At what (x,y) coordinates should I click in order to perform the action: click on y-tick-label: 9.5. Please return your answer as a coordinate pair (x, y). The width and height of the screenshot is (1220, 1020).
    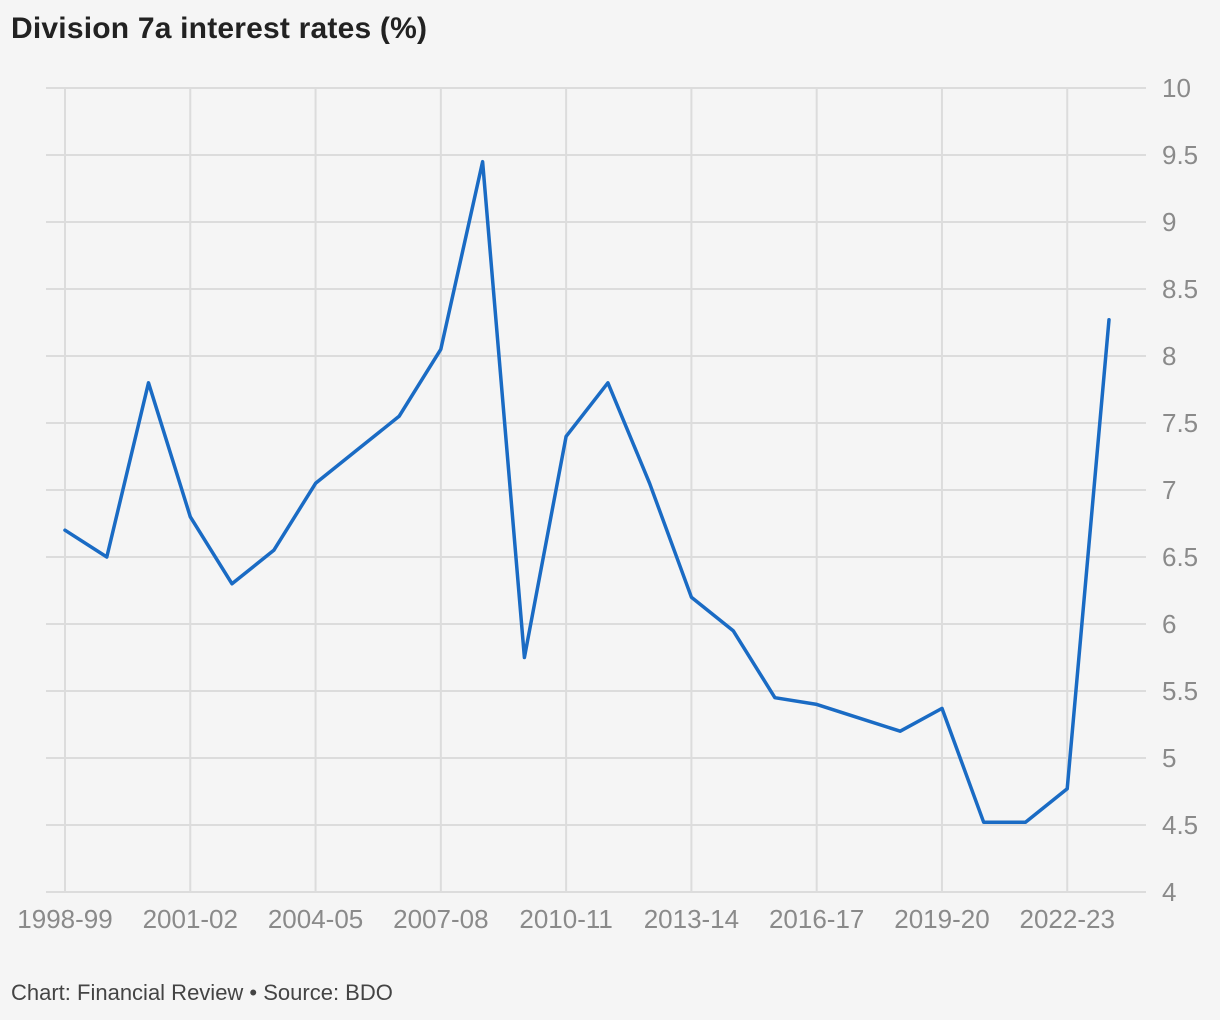
    Looking at the image, I should click on (1180, 155).